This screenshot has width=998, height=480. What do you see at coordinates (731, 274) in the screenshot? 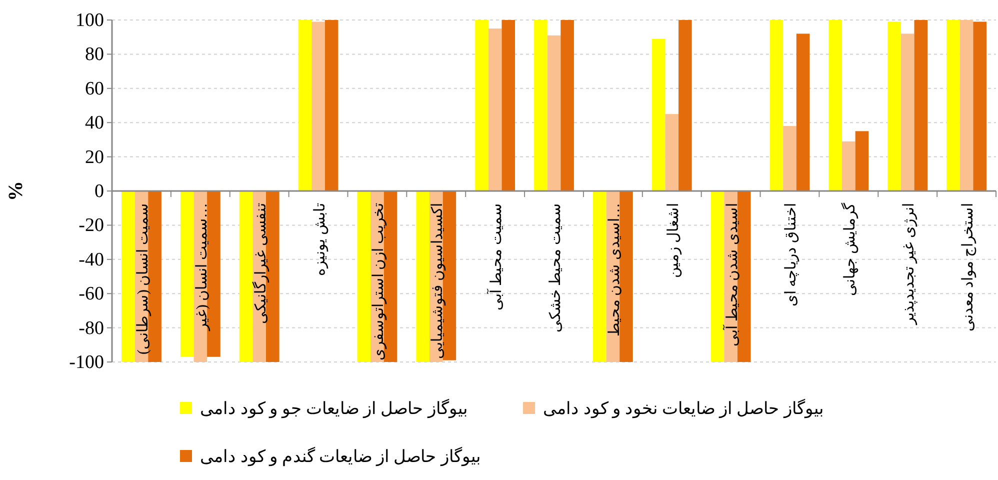
I see `x-tick-label: اسیدی شدن محیط آبی` at bounding box center [731, 274].